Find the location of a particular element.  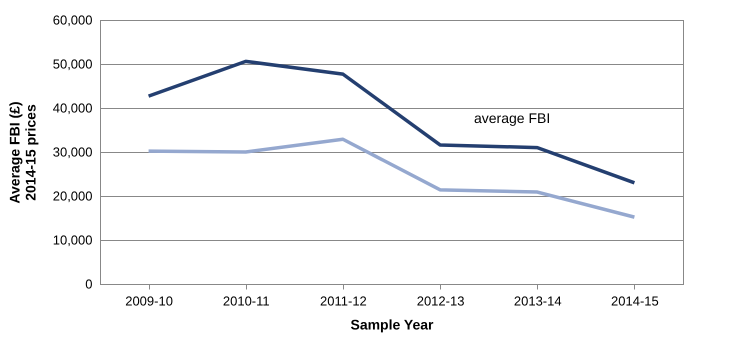

x-tick-label: 2011-12 is located at coordinates (343, 301).